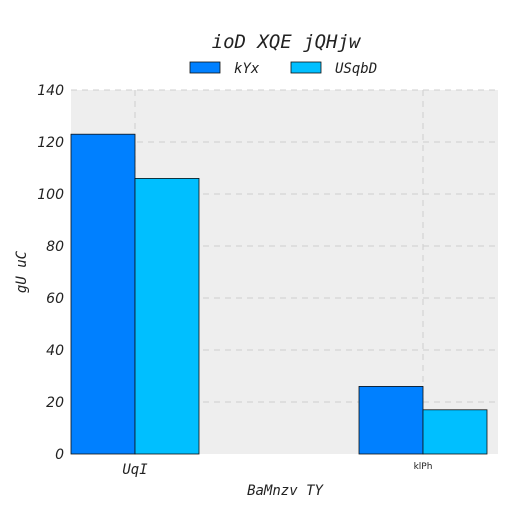 The height and width of the screenshot is (511, 511). I want to click on bar-kyx-klph, so click(391, 420).